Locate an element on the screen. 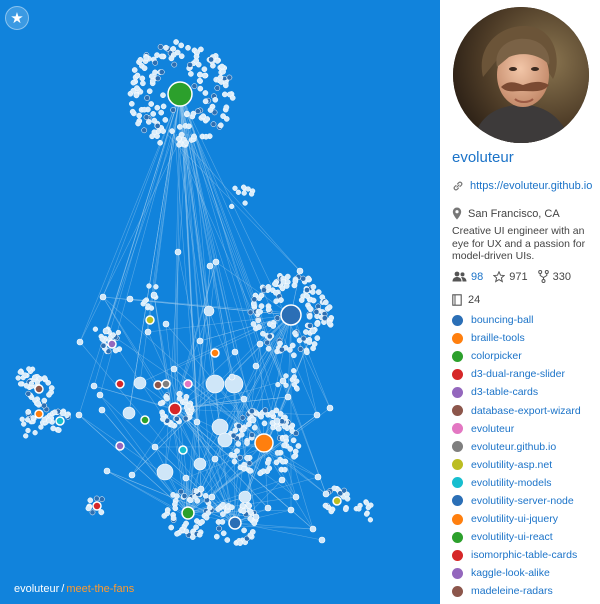 The image size is (600, 604). repo-item: madeleine-radars is located at coordinates (526, 591).